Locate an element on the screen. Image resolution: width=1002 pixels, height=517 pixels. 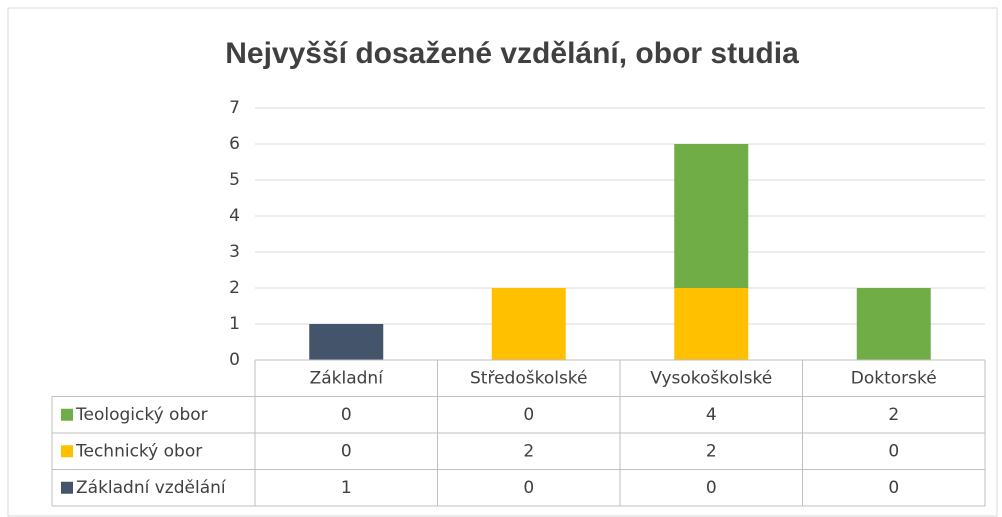
y-tick-label: 0 is located at coordinates (234, 360).